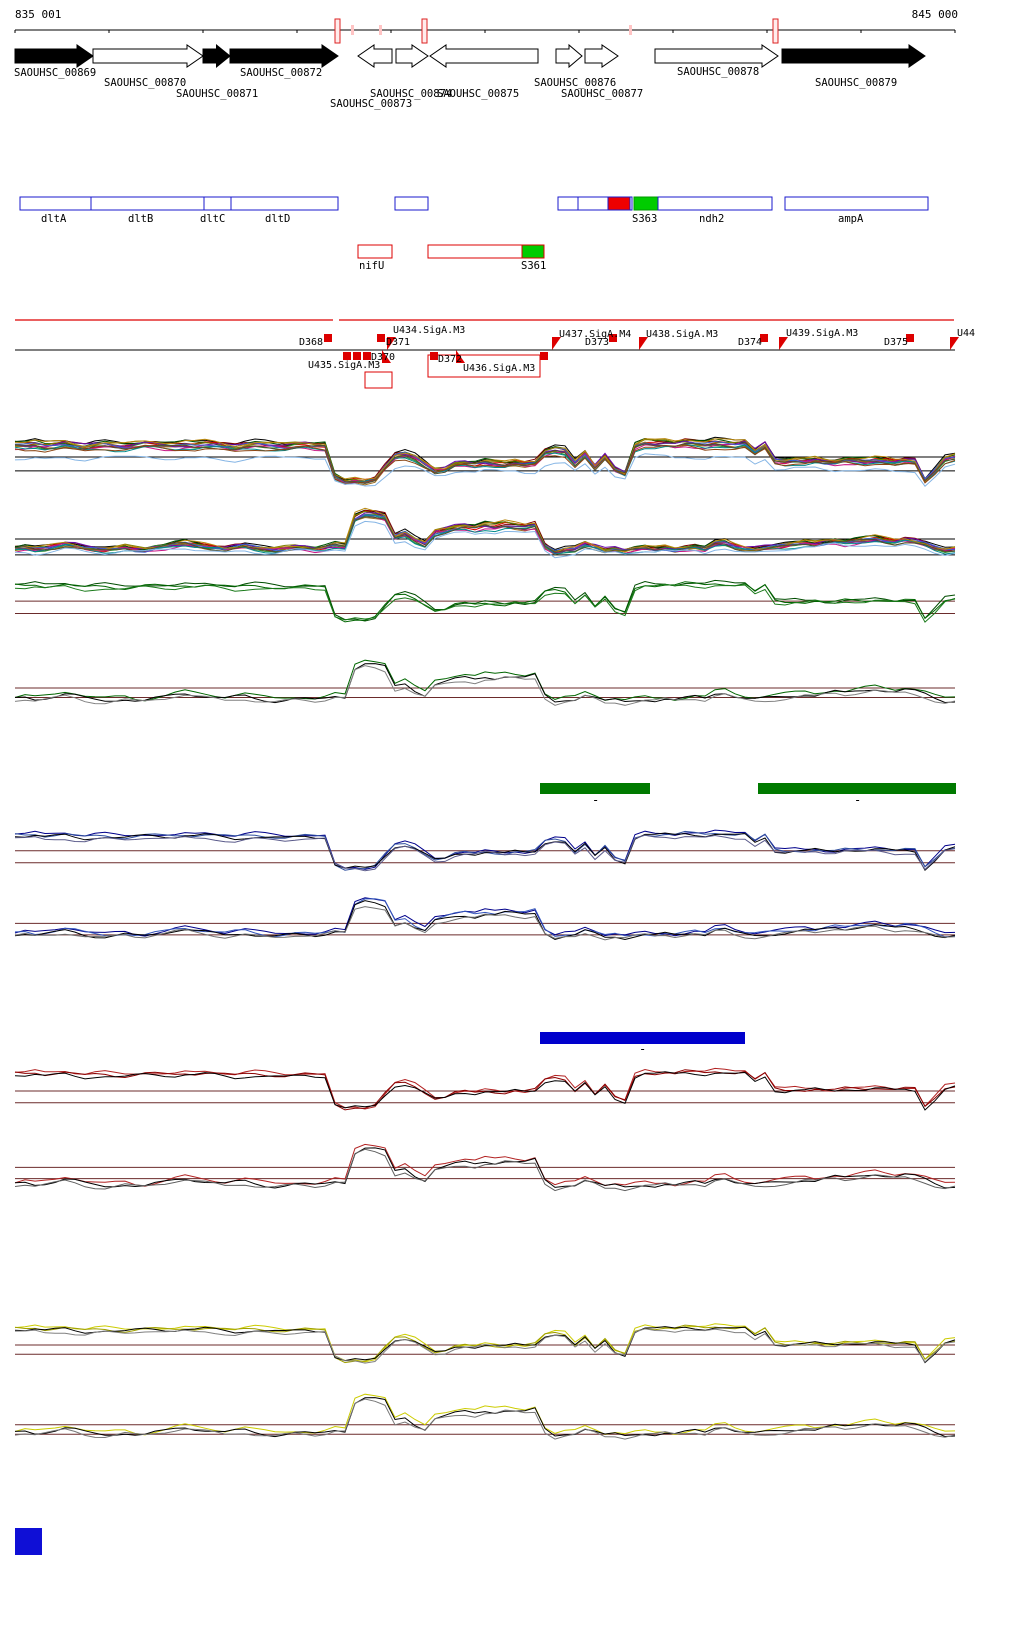  What do you see at coordinates (896, 342) in the screenshot?
I see `promoter-label: D375` at bounding box center [896, 342].